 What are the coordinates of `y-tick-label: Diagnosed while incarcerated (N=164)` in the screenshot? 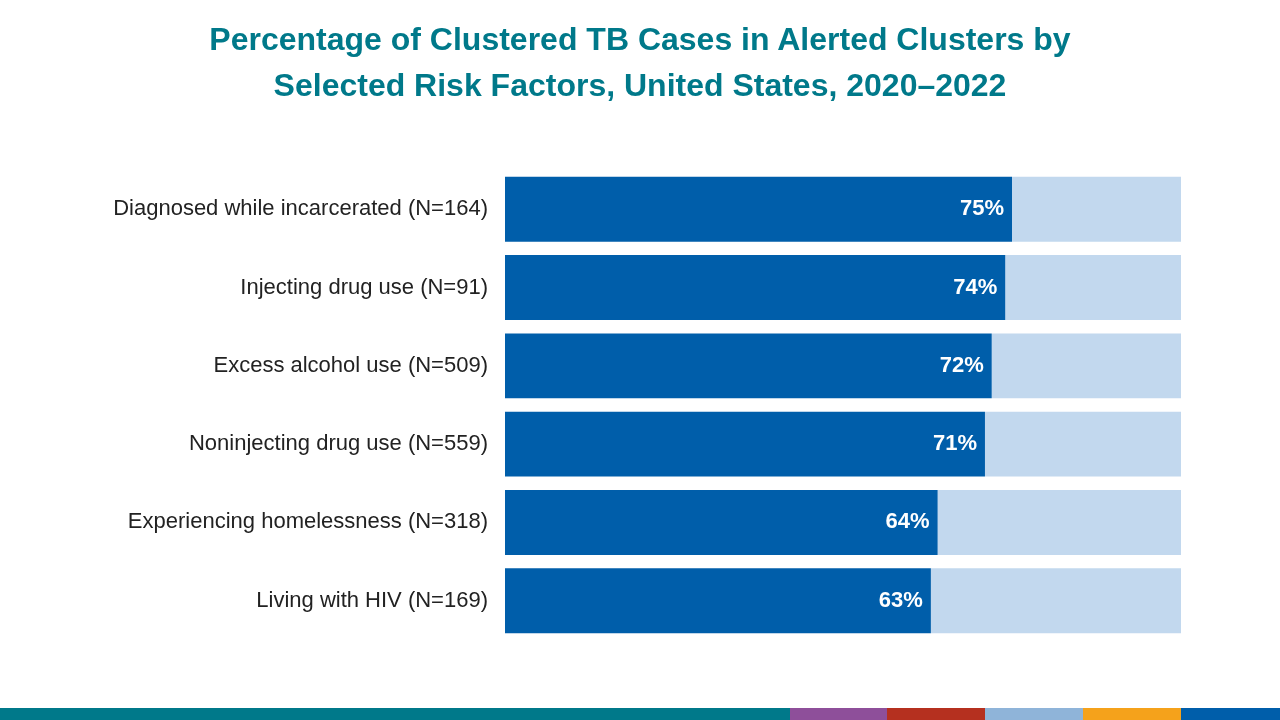 It's located at (300, 208).